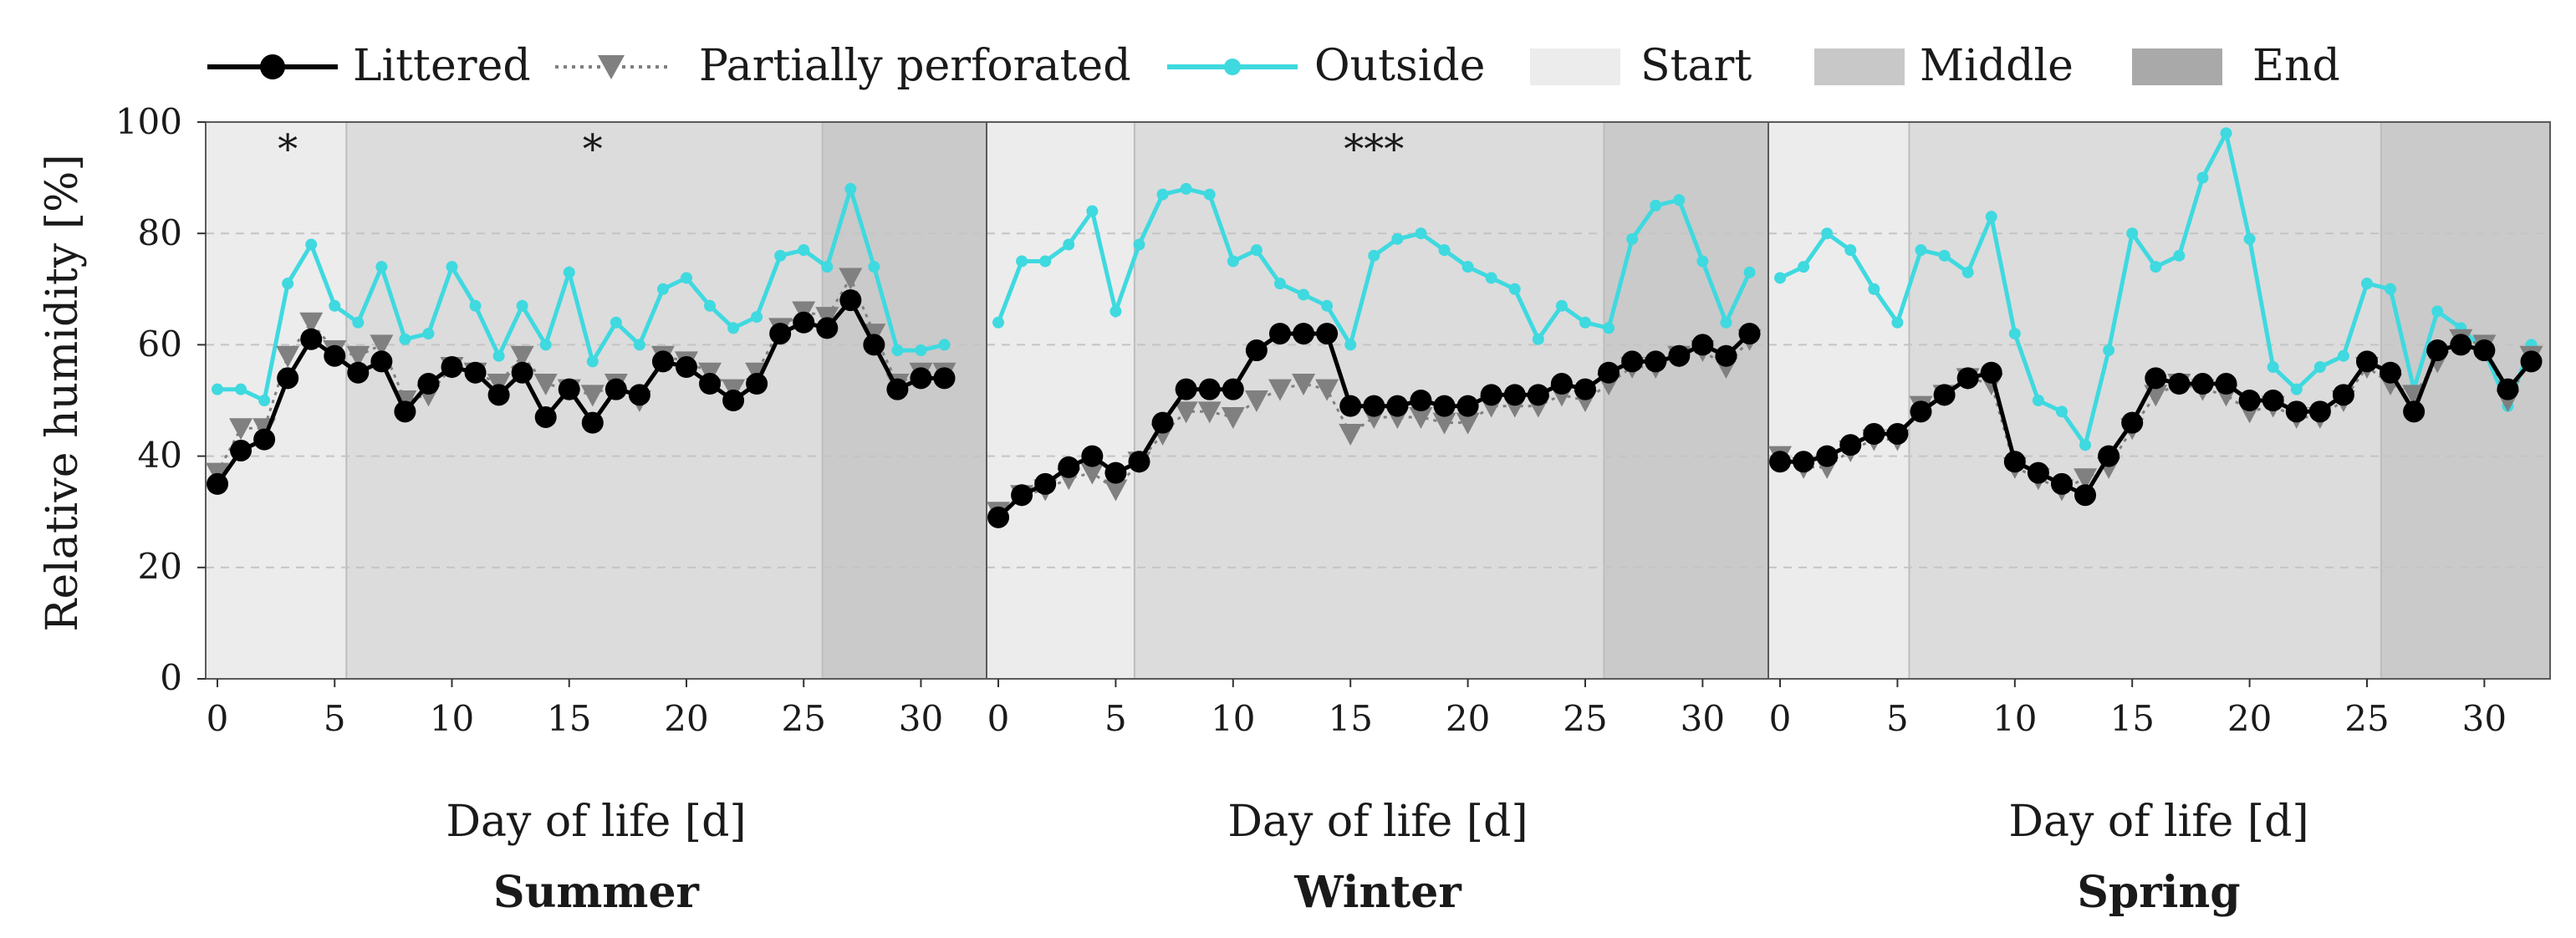 This screenshot has height=938, width=2576. What do you see at coordinates (998, 718) in the screenshot?
I see `x-tick-label: 0` at bounding box center [998, 718].